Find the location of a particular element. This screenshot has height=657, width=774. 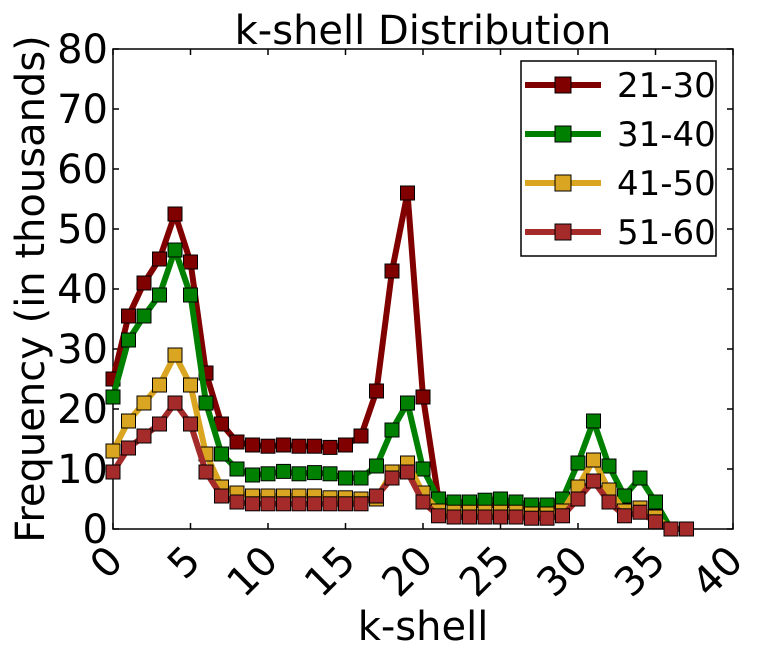

legend-label: 41-50 is located at coordinates (666, 184).